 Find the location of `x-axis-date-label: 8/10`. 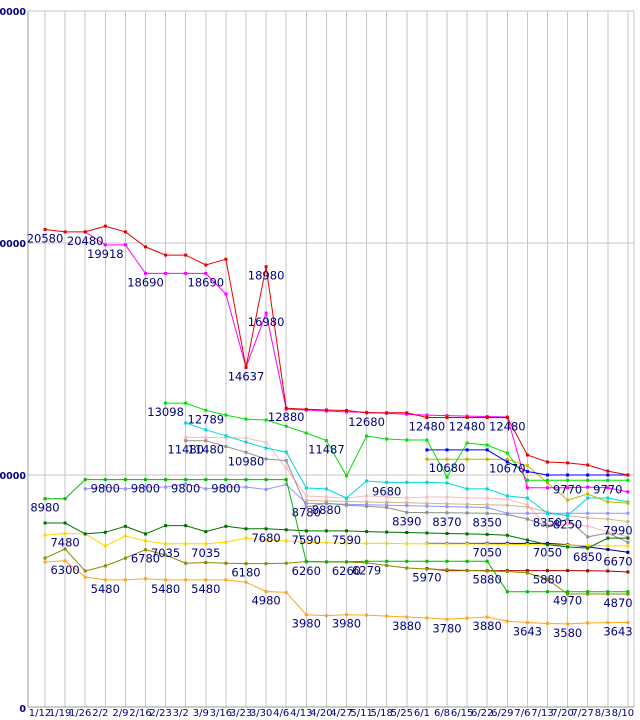

x-axis-date-label: 8/10 is located at coordinates (623, 713).